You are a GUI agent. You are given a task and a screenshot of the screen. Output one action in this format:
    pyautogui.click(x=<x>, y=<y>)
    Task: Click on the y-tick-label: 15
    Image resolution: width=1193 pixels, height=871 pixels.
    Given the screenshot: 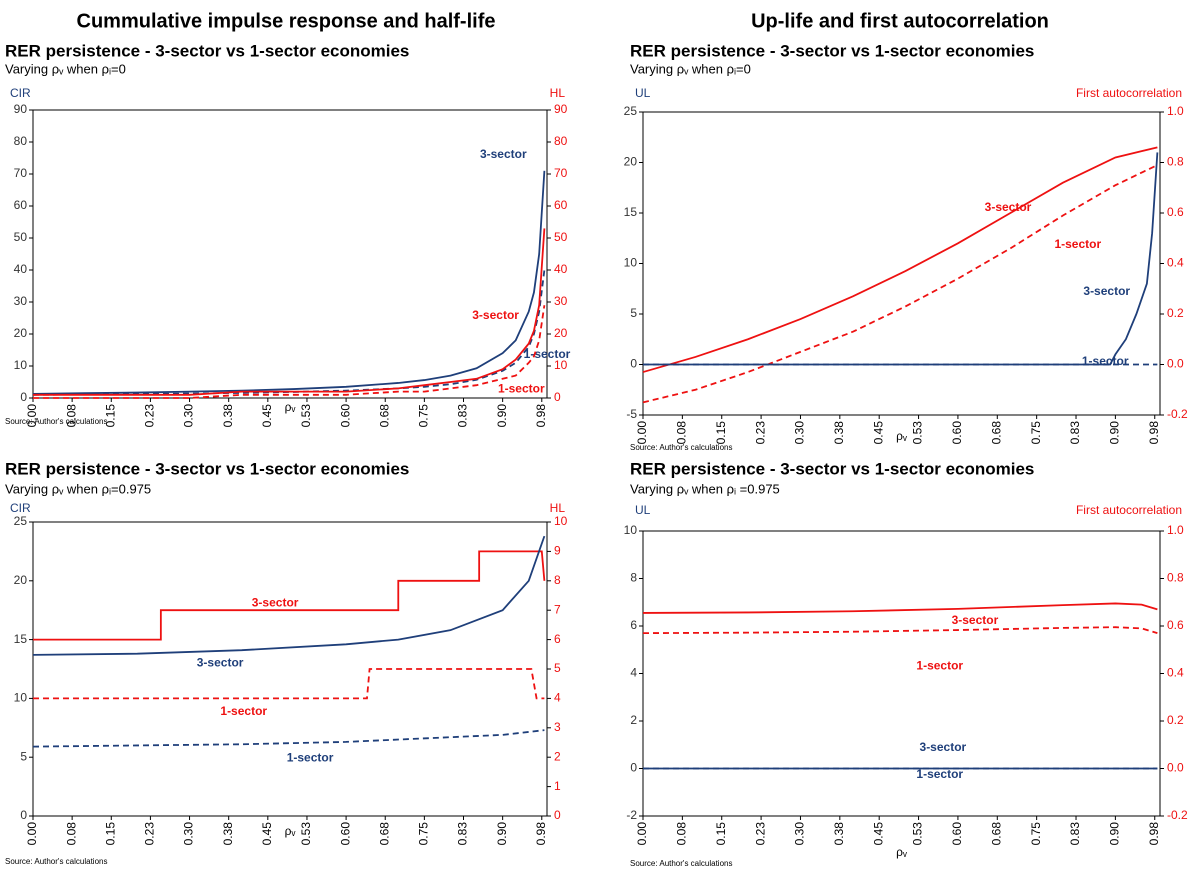 What is the action you would take?
    pyautogui.click(x=21, y=639)
    